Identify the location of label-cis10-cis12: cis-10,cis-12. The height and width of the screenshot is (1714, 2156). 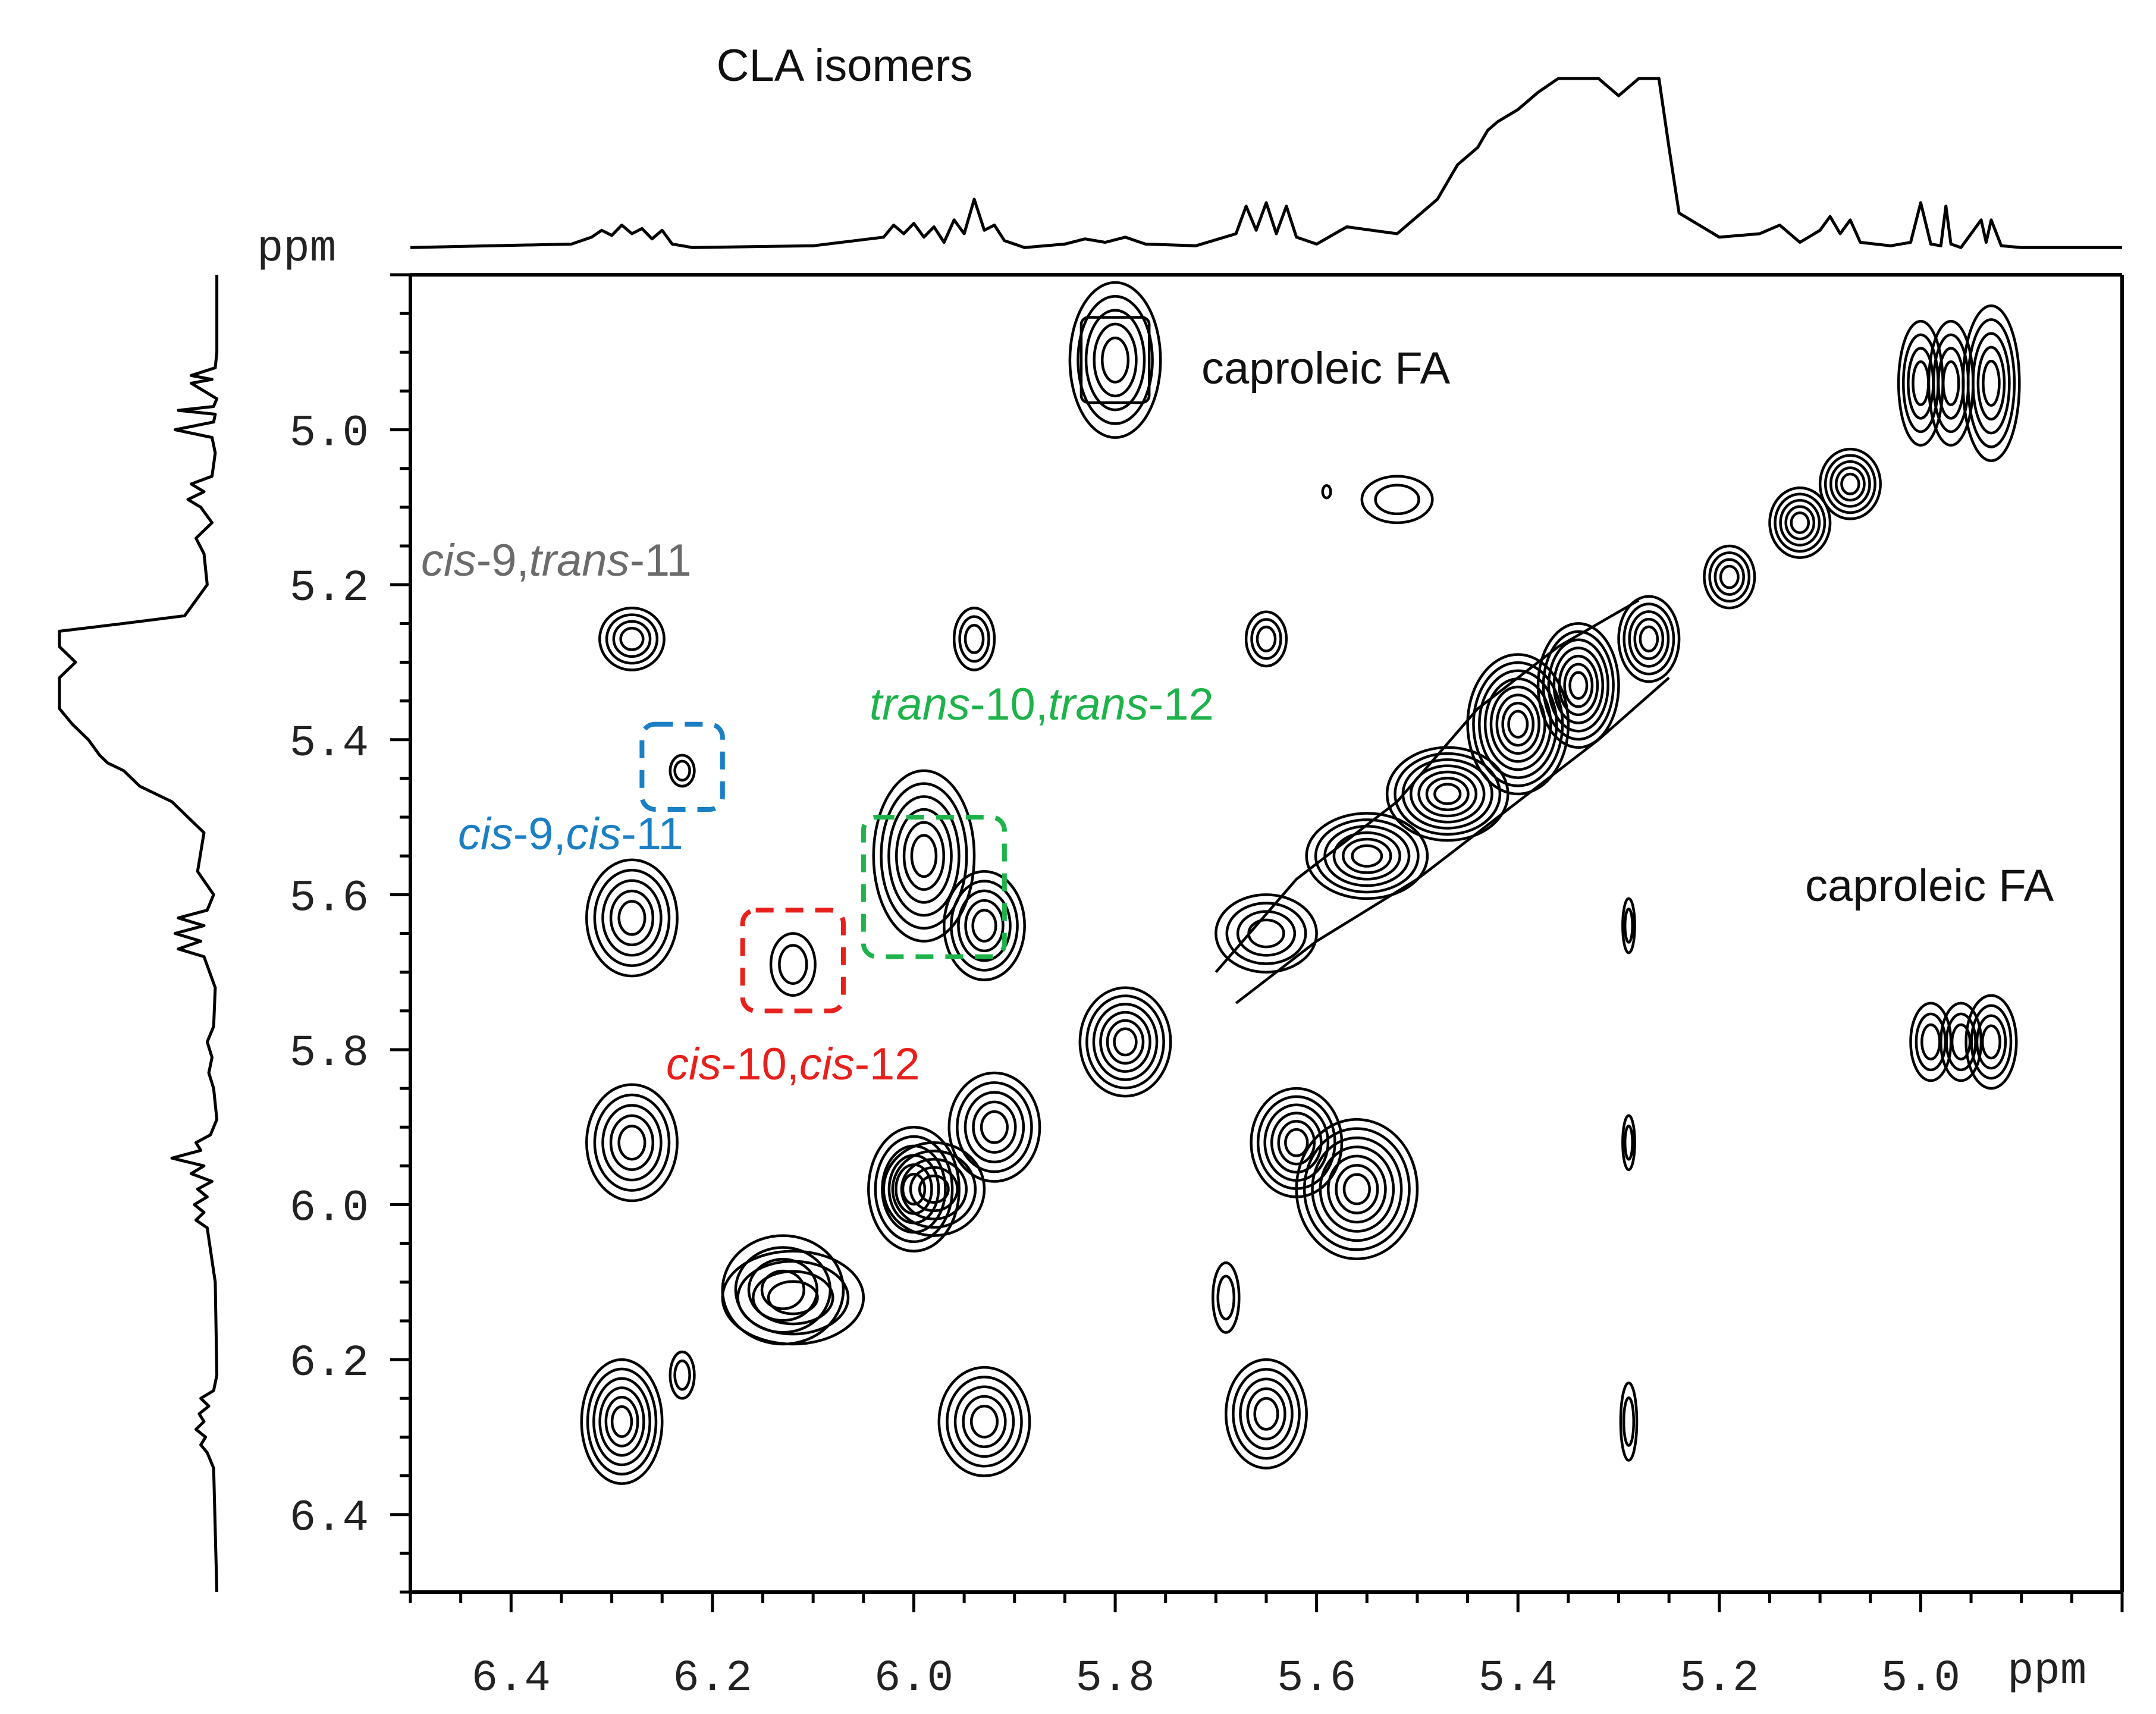
(793, 1064).